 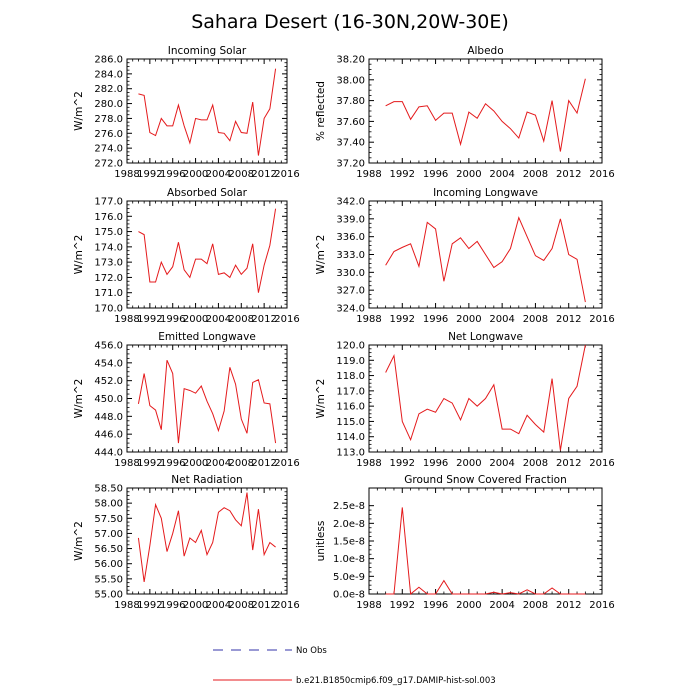 What do you see at coordinates (350, 255) in the screenshot?
I see `y-tick-label: 333.0` at bounding box center [350, 255].